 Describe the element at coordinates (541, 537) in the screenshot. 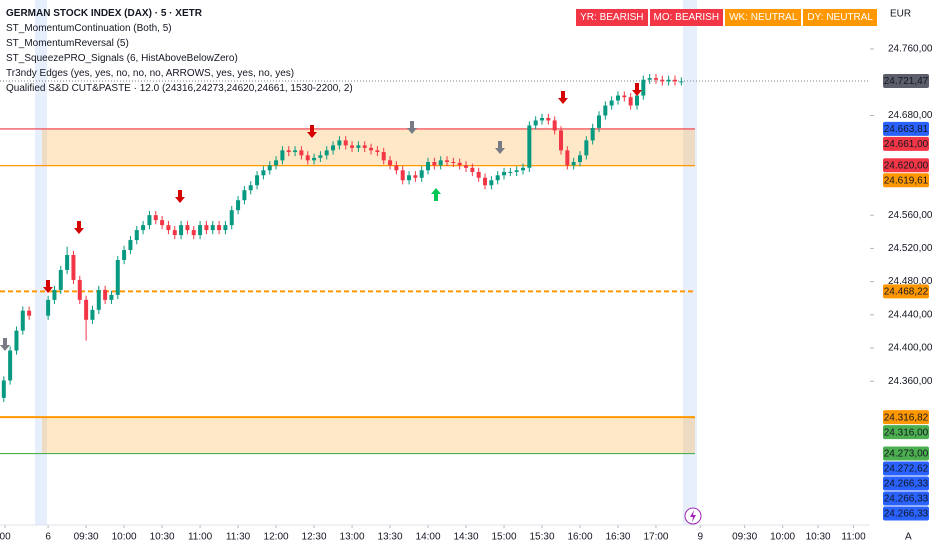

I see `x-tick-label: 15:30` at that location.